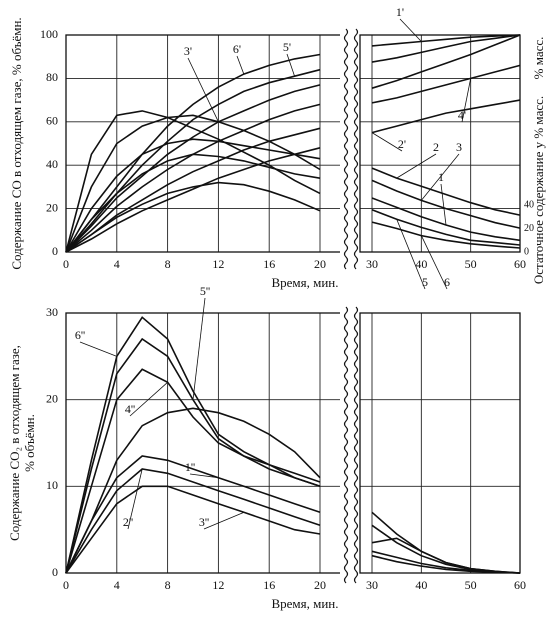 This screenshot has width=550, height=620. What do you see at coordinates (188, 51) in the screenshot?
I see `curve-label: 3'` at bounding box center [188, 51].